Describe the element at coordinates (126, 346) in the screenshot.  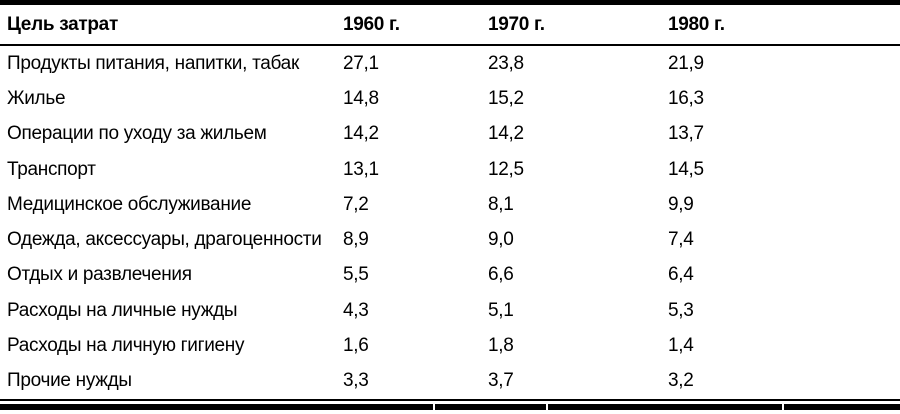
I see `row-label: Расходы на личную гигиену` at that location.